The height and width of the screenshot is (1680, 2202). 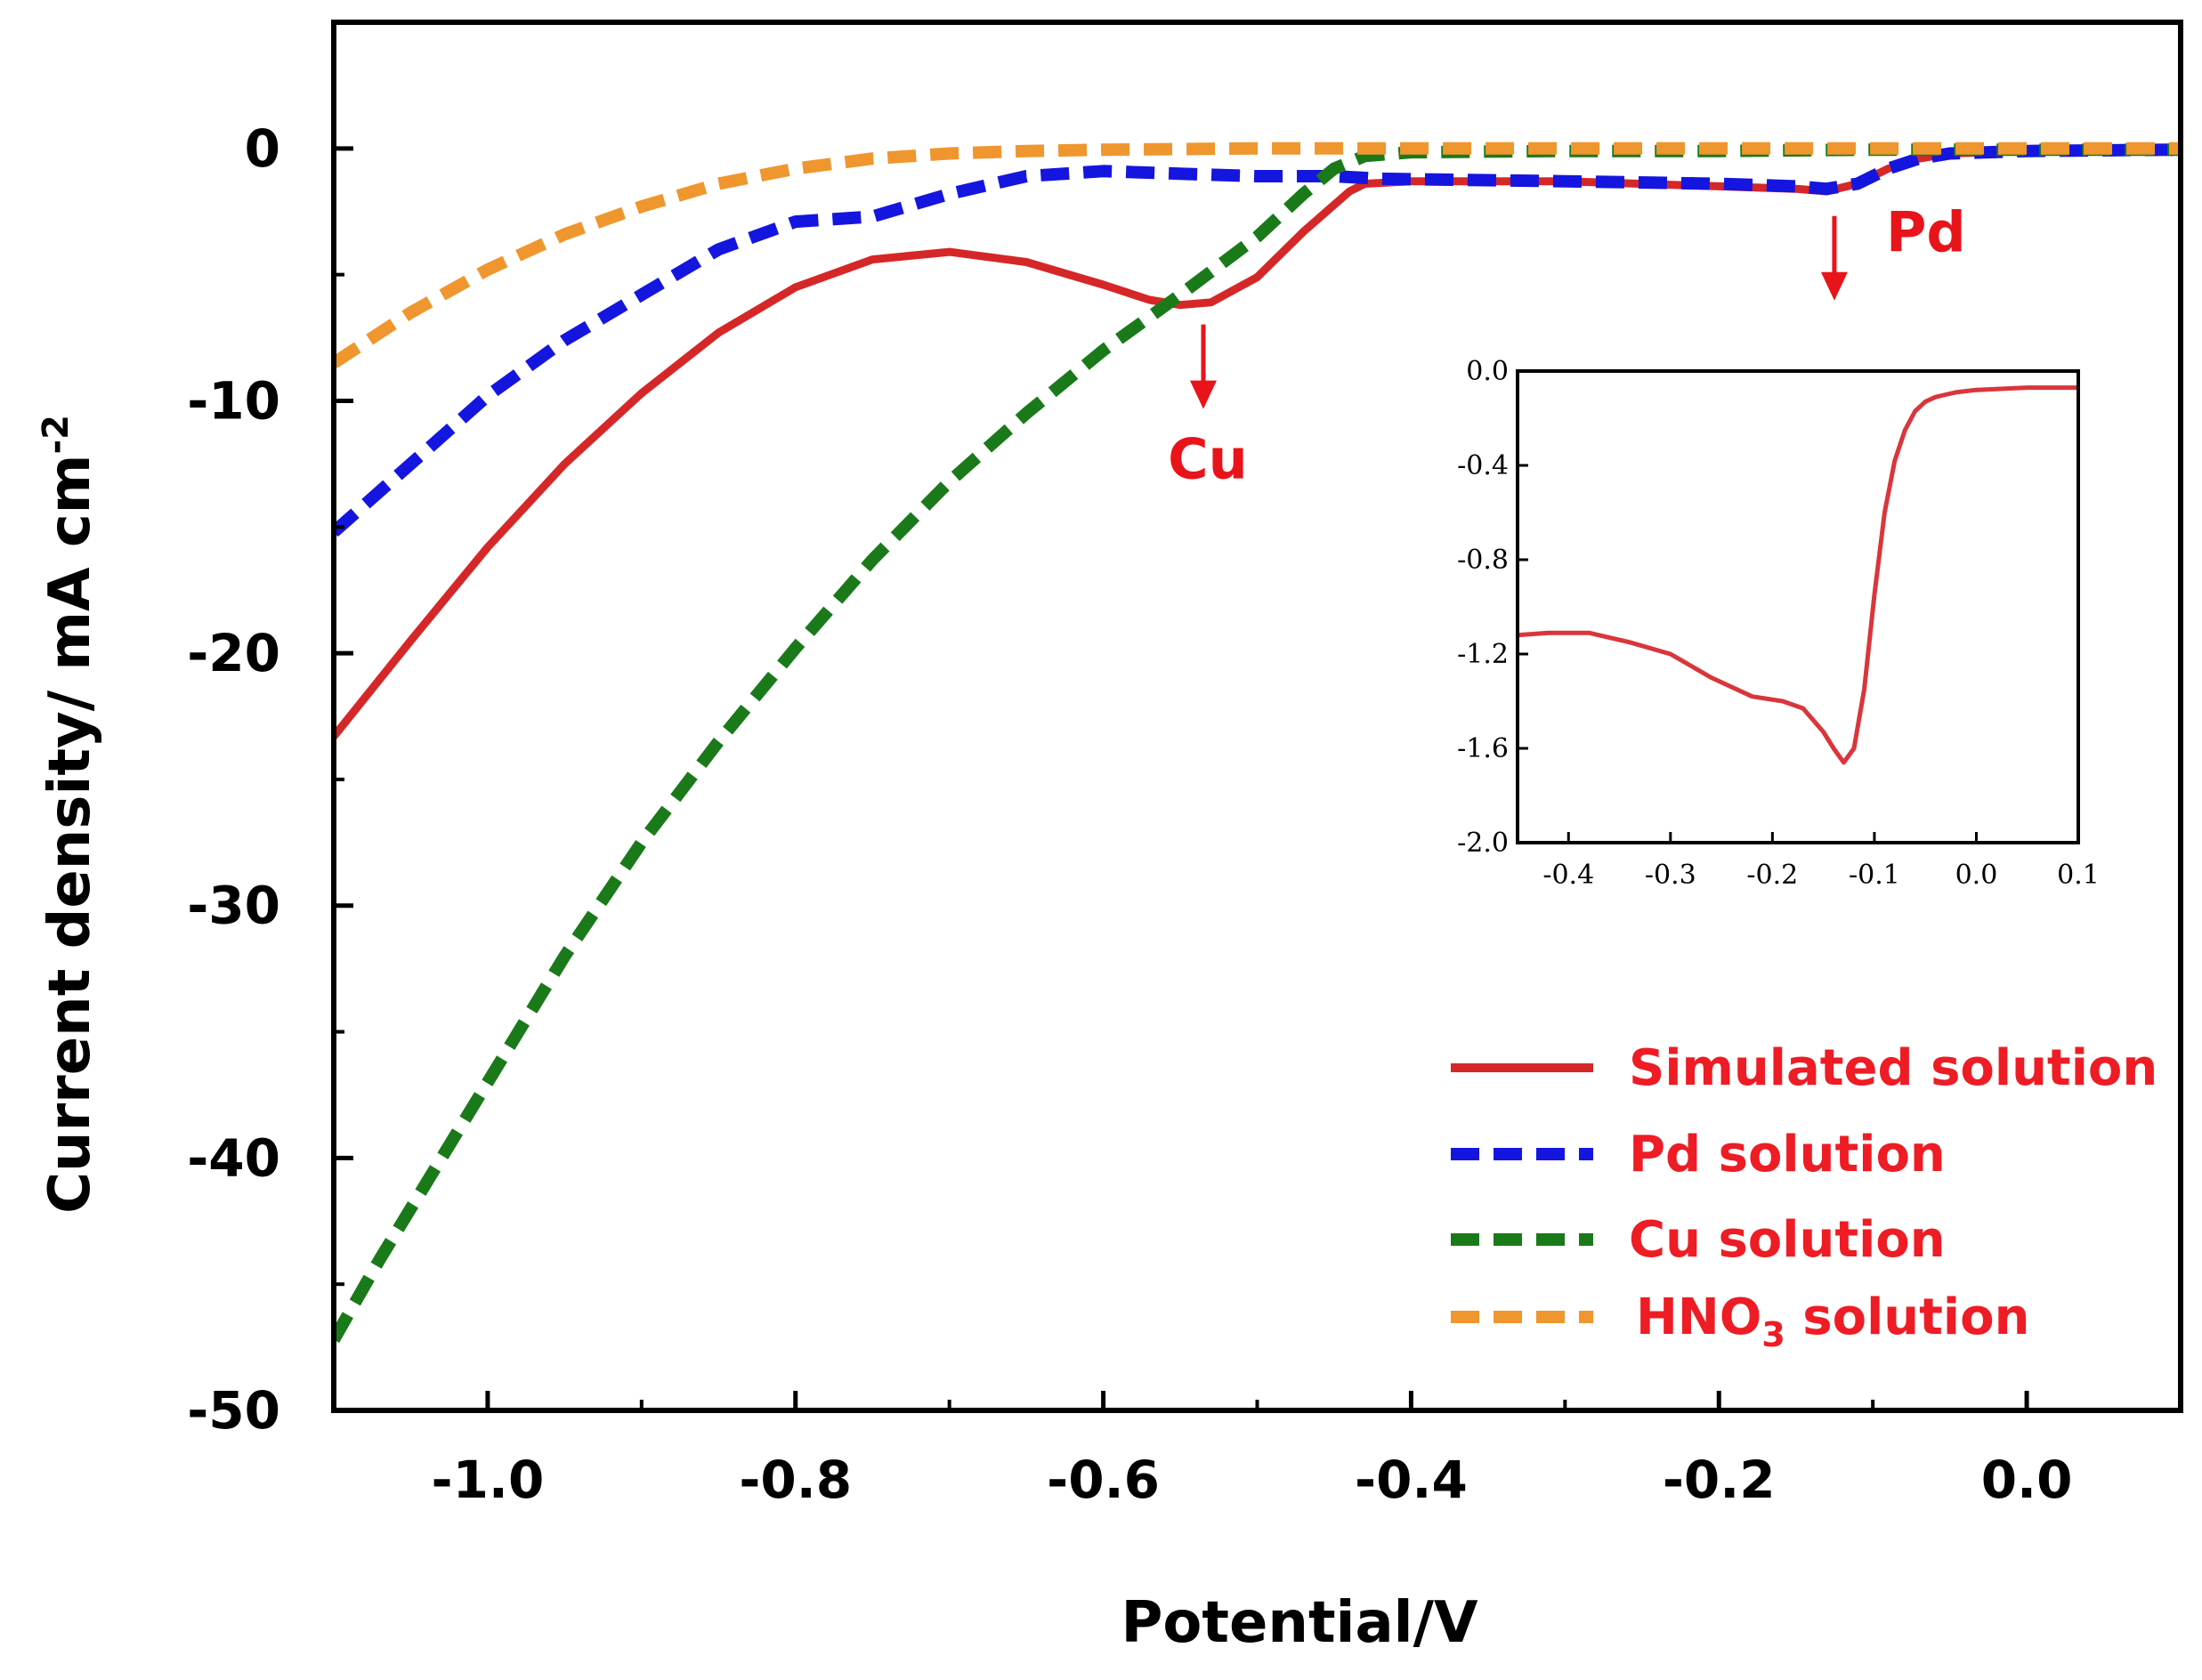 What do you see at coordinates (1720, 1480) in the screenshot?
I see `x-tick-label-4: -0.2` at bounding box center [1720, 1480].